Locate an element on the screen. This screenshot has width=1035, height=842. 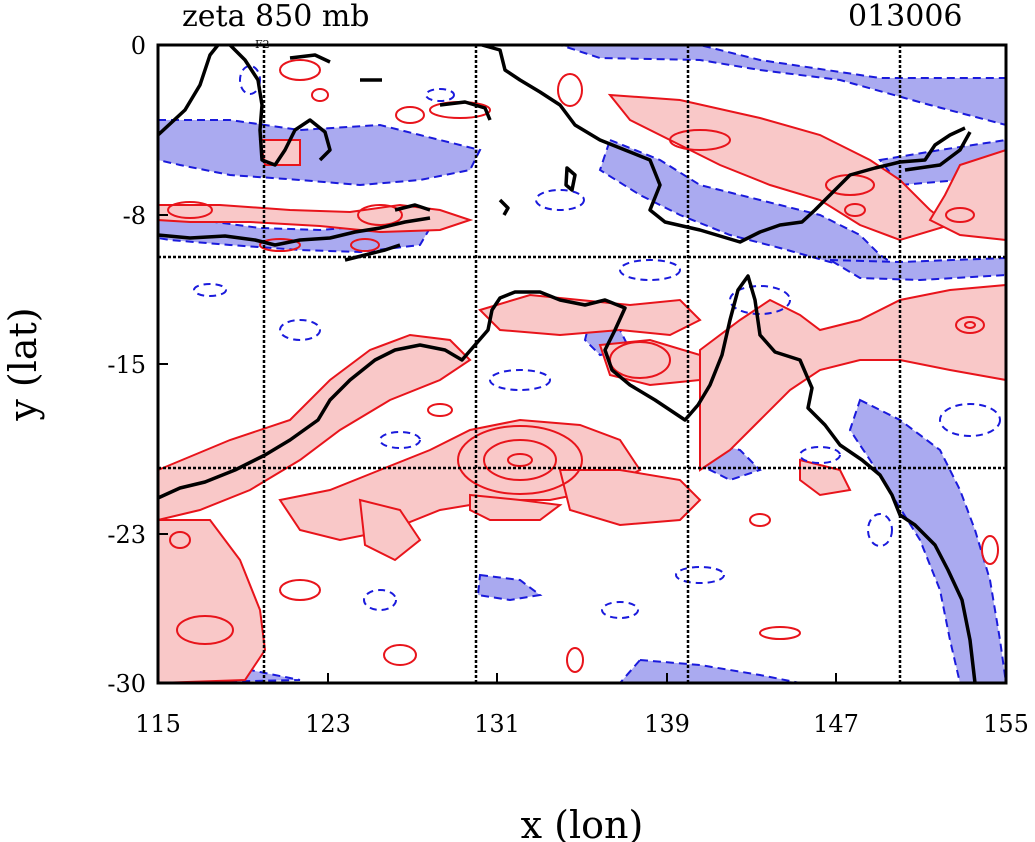
x-axis-title: x (lon) is located at coordinates (582, 822).